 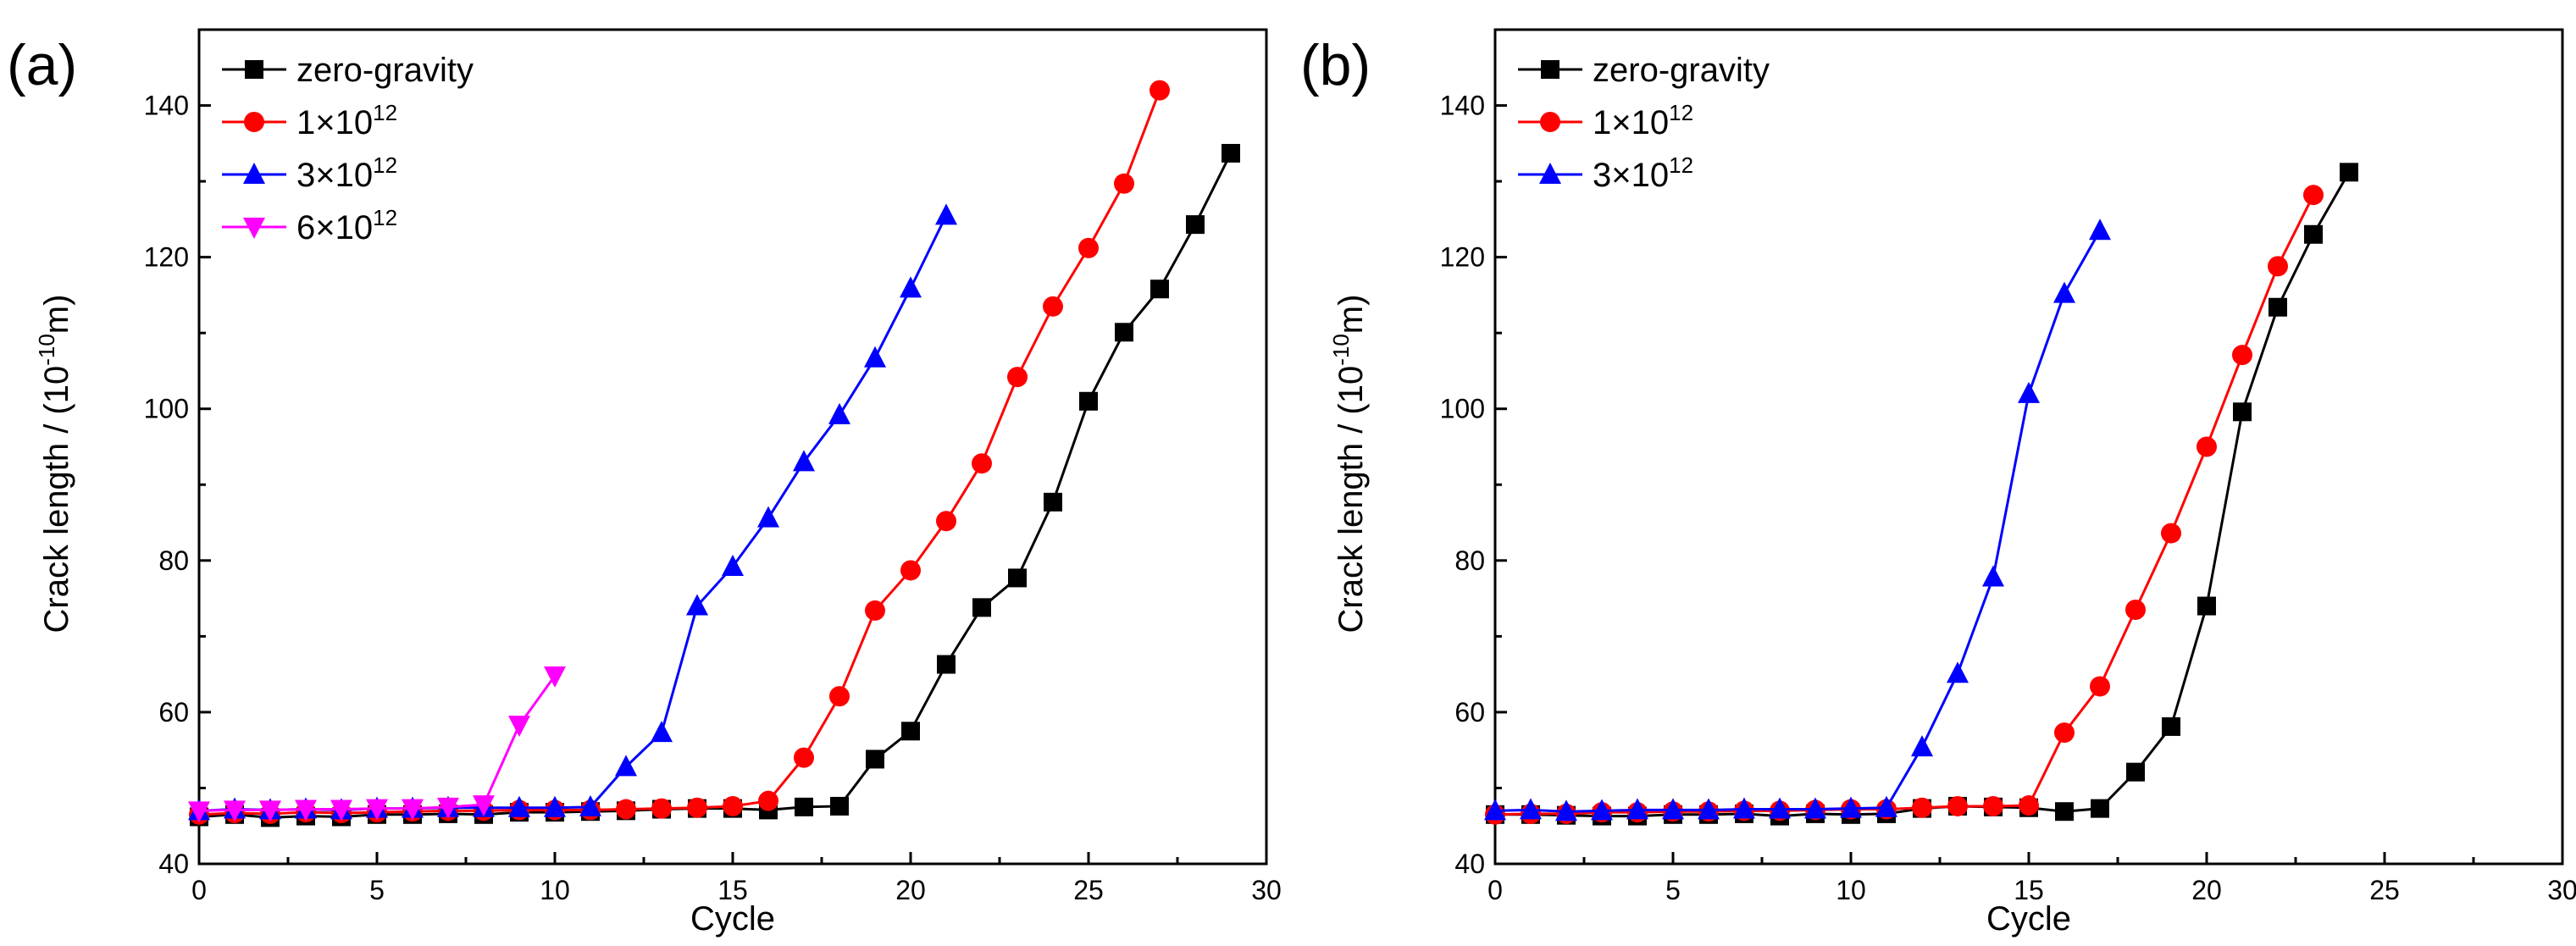 What do you see at coordinates (346, 120) in the screenshot?
I see `legend-label: 1×10¹²` at bounding box center [346, 120].